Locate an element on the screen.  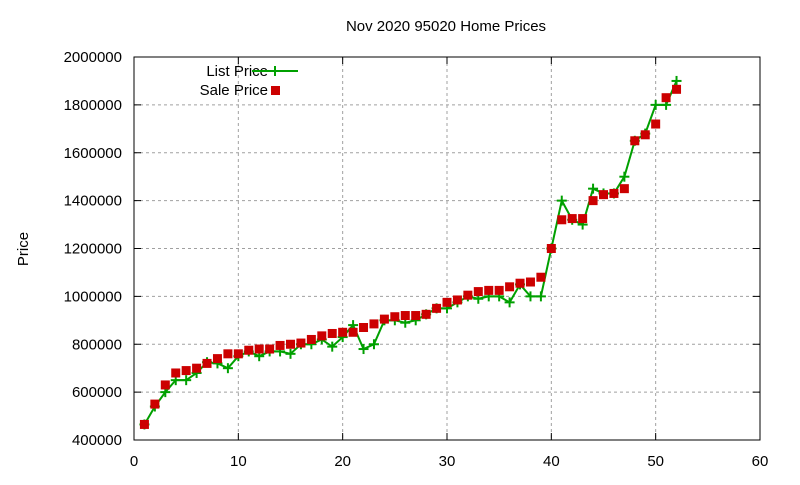
y-tick-label: 1200000 is located at coordinates (93, 249).